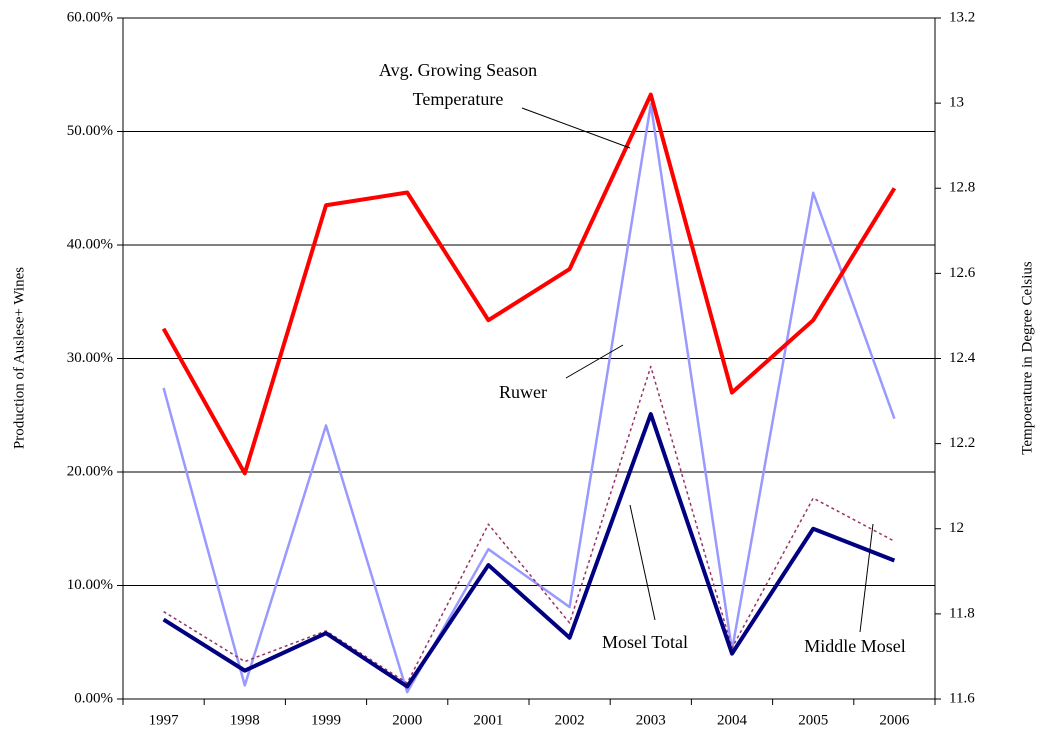 The width and height of the screenshot is (1046, 741). I want to click on y-tick-label: 50.00%, so click(90, 131).